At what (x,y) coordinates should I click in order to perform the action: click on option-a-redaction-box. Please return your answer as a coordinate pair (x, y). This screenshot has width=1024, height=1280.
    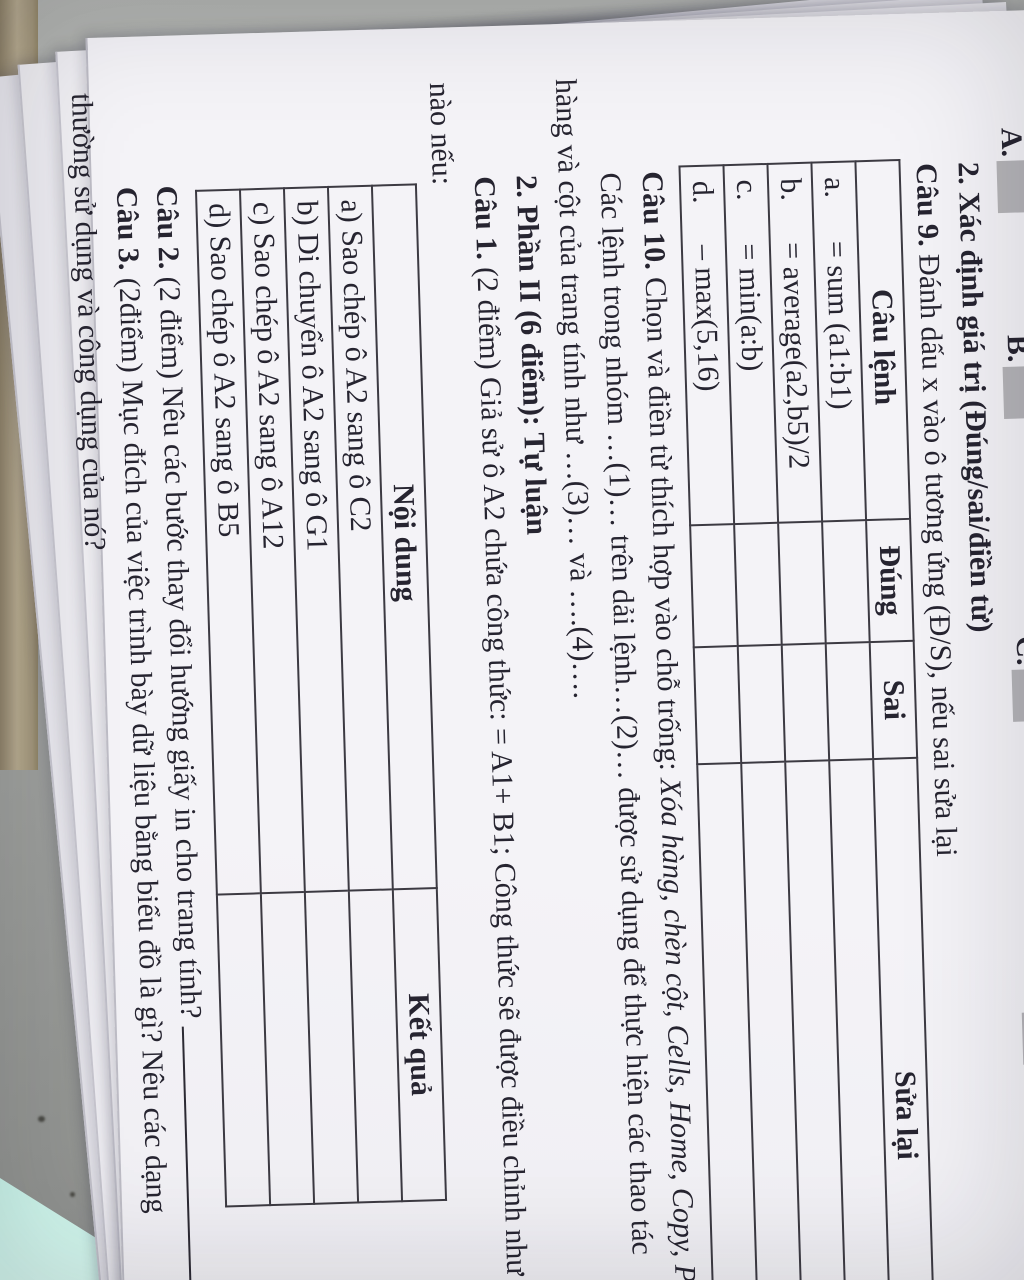
    Looking at the image, I should click on (1010, 187).